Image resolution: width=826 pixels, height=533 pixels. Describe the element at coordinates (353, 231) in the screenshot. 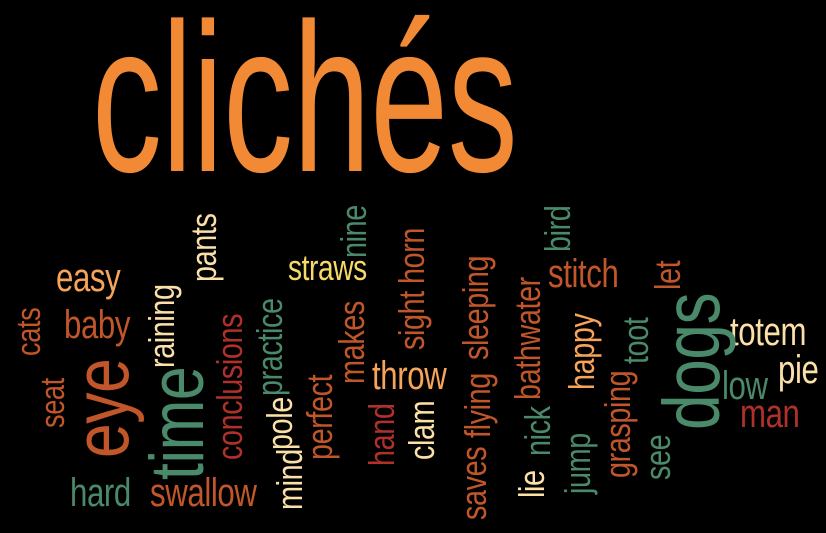

I see `word-nine: nine` at that location.